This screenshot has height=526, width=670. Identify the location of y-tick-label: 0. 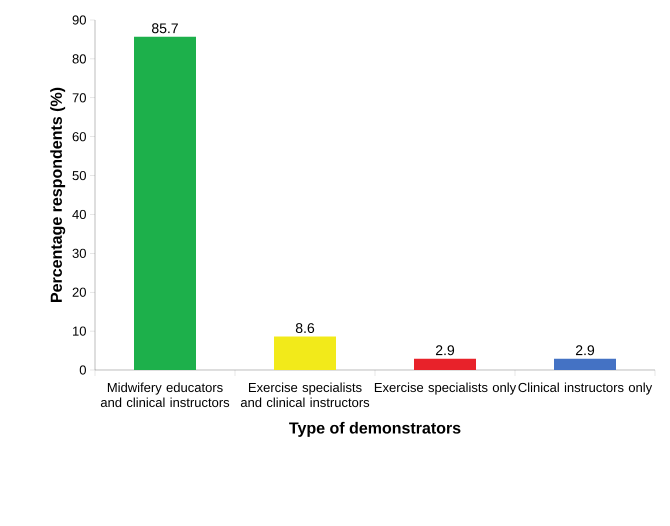
(83, 370).